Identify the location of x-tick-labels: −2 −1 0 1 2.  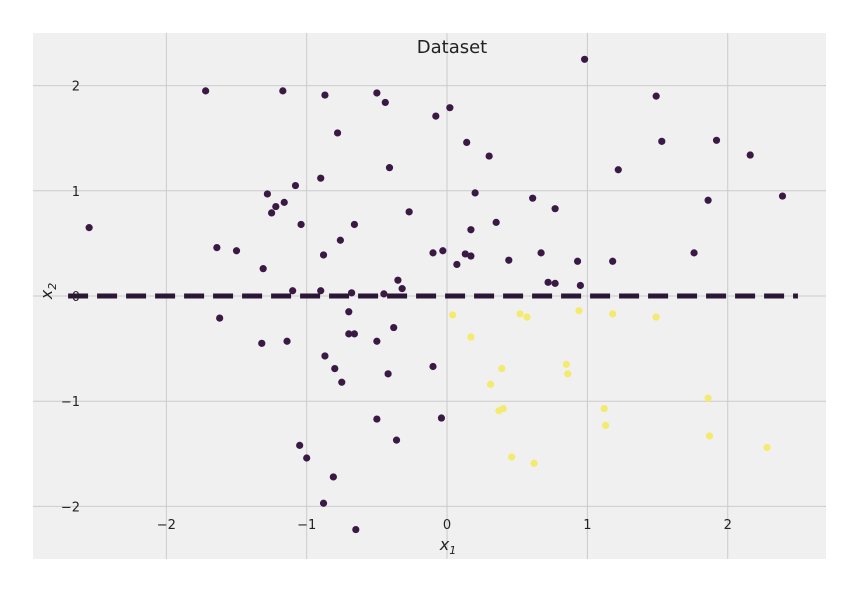
(444, 525).